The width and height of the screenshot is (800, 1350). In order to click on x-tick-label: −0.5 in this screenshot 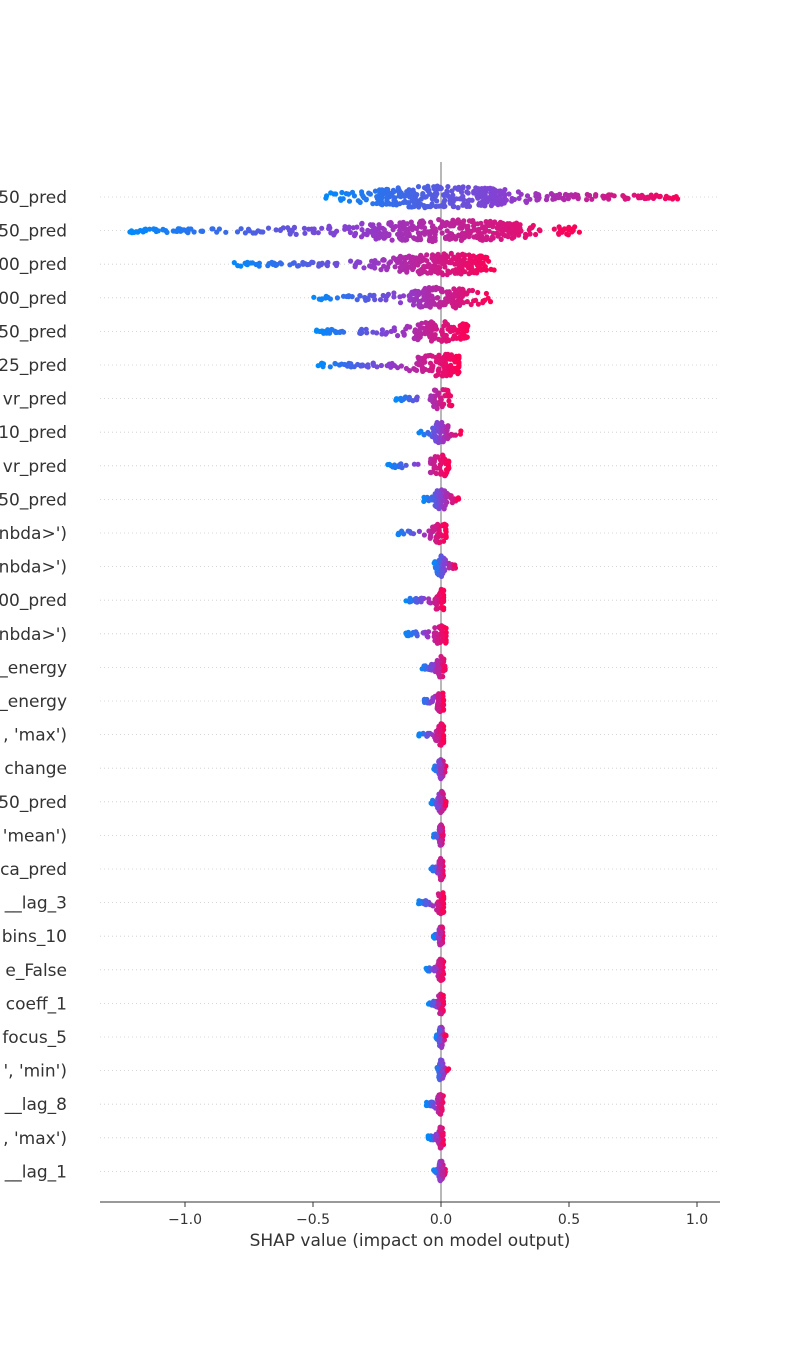, I will do `click(313, 1220)`.